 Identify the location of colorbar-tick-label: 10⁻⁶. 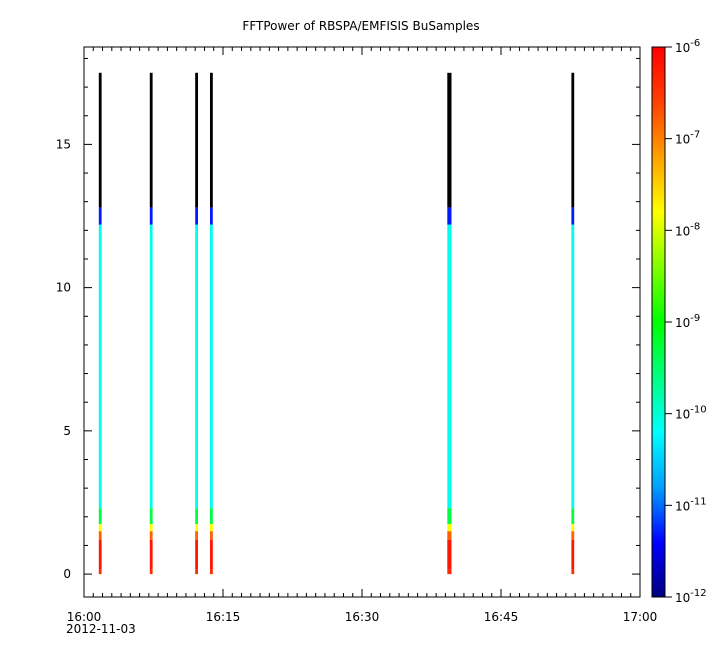
(687, 46).